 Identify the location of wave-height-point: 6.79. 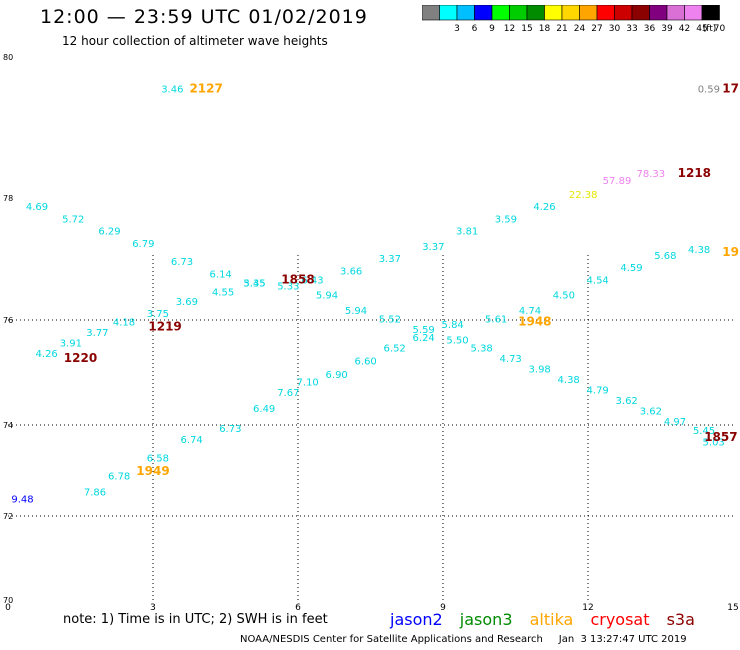
(143, 244).